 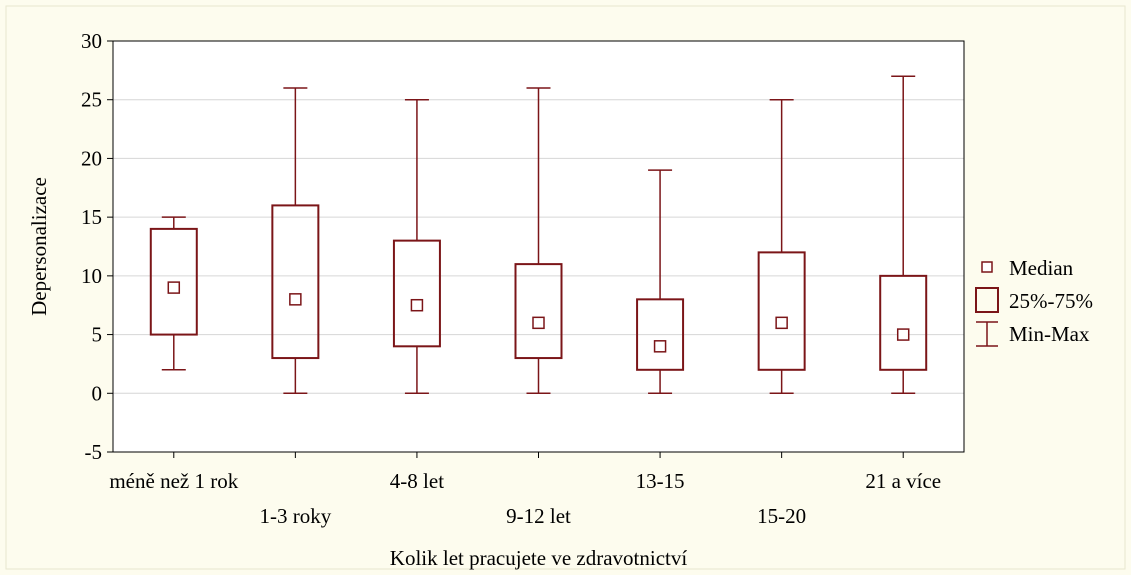 I want to click on y-tick-label: 10, so click(x=91, y=276).